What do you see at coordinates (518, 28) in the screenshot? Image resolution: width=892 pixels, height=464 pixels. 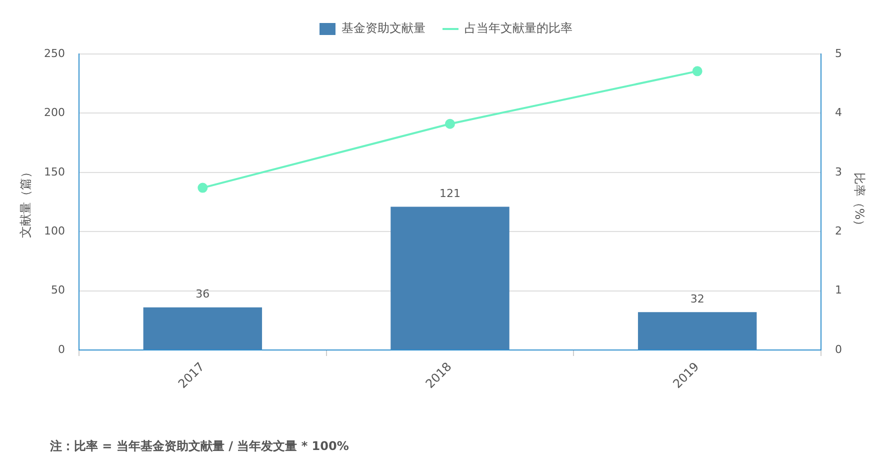 I see `legend-label: 占当年文献量的比率` at bounding box center [518, 28].